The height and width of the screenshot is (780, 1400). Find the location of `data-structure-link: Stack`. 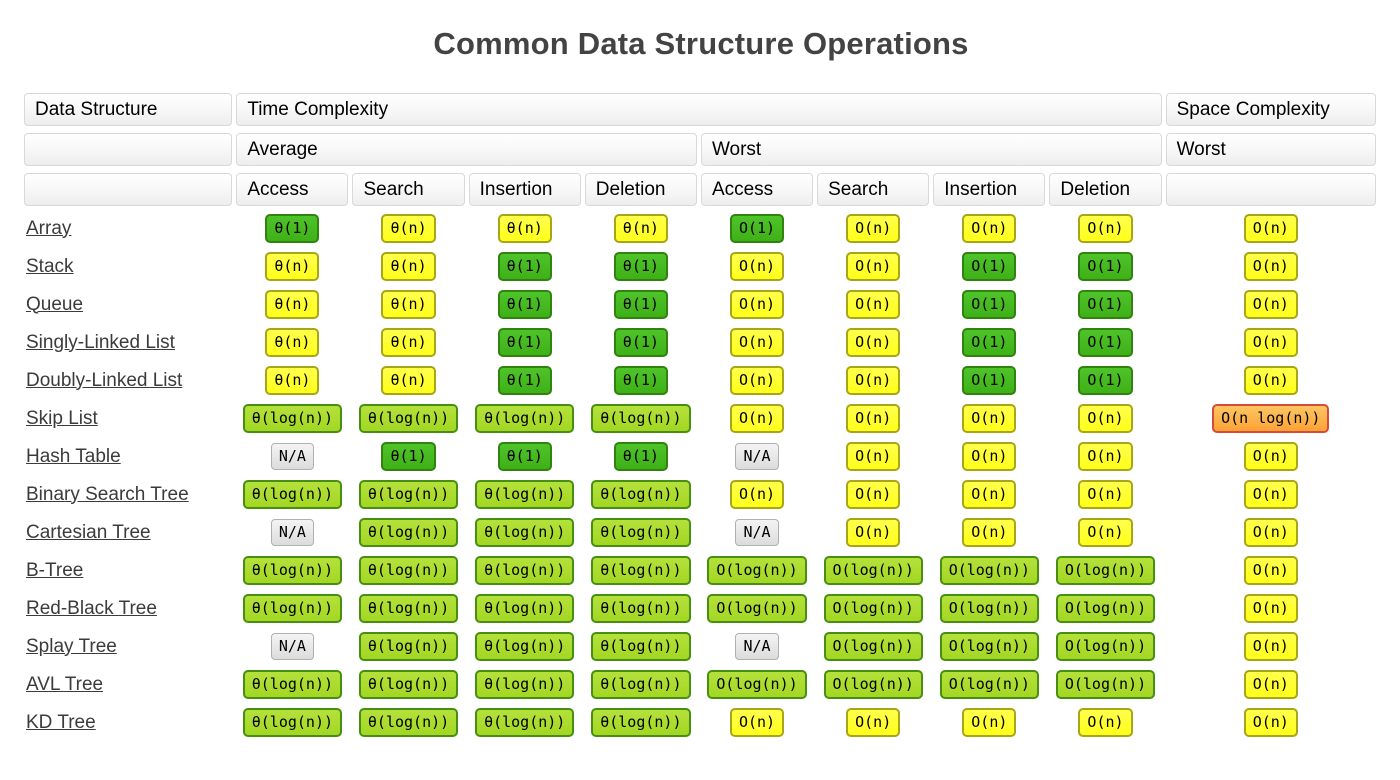

data-structure-link: Stack is located at coordinates (50, 266).